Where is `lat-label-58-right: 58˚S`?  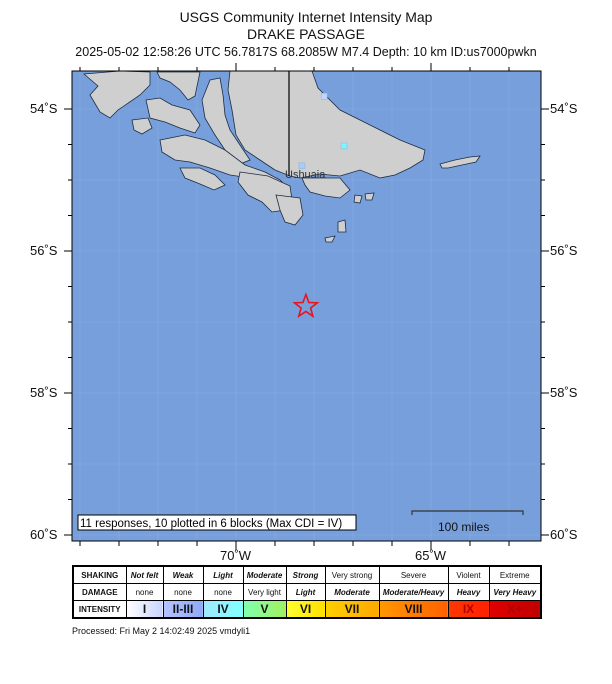 lat-label-58-right: 58˚S is located at coordinates (564, 392).